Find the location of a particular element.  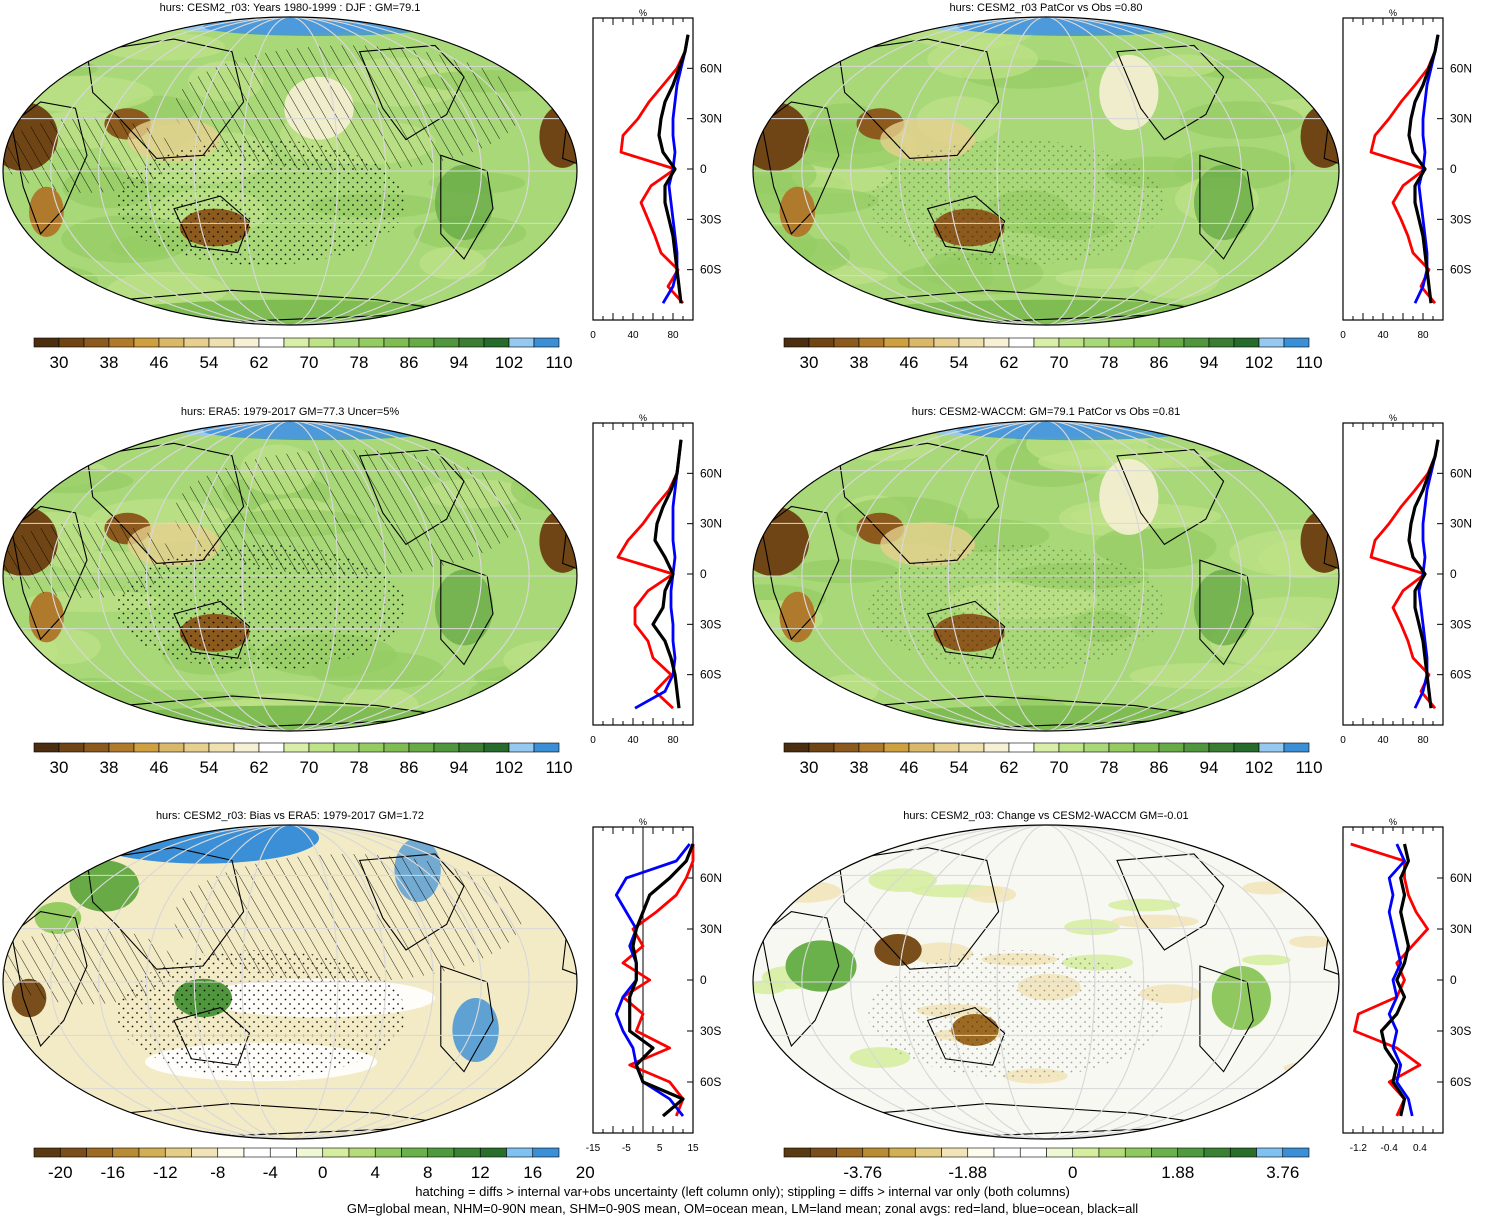

zonal-x-tick-label: 5 is located at coordinates (660, 1148).